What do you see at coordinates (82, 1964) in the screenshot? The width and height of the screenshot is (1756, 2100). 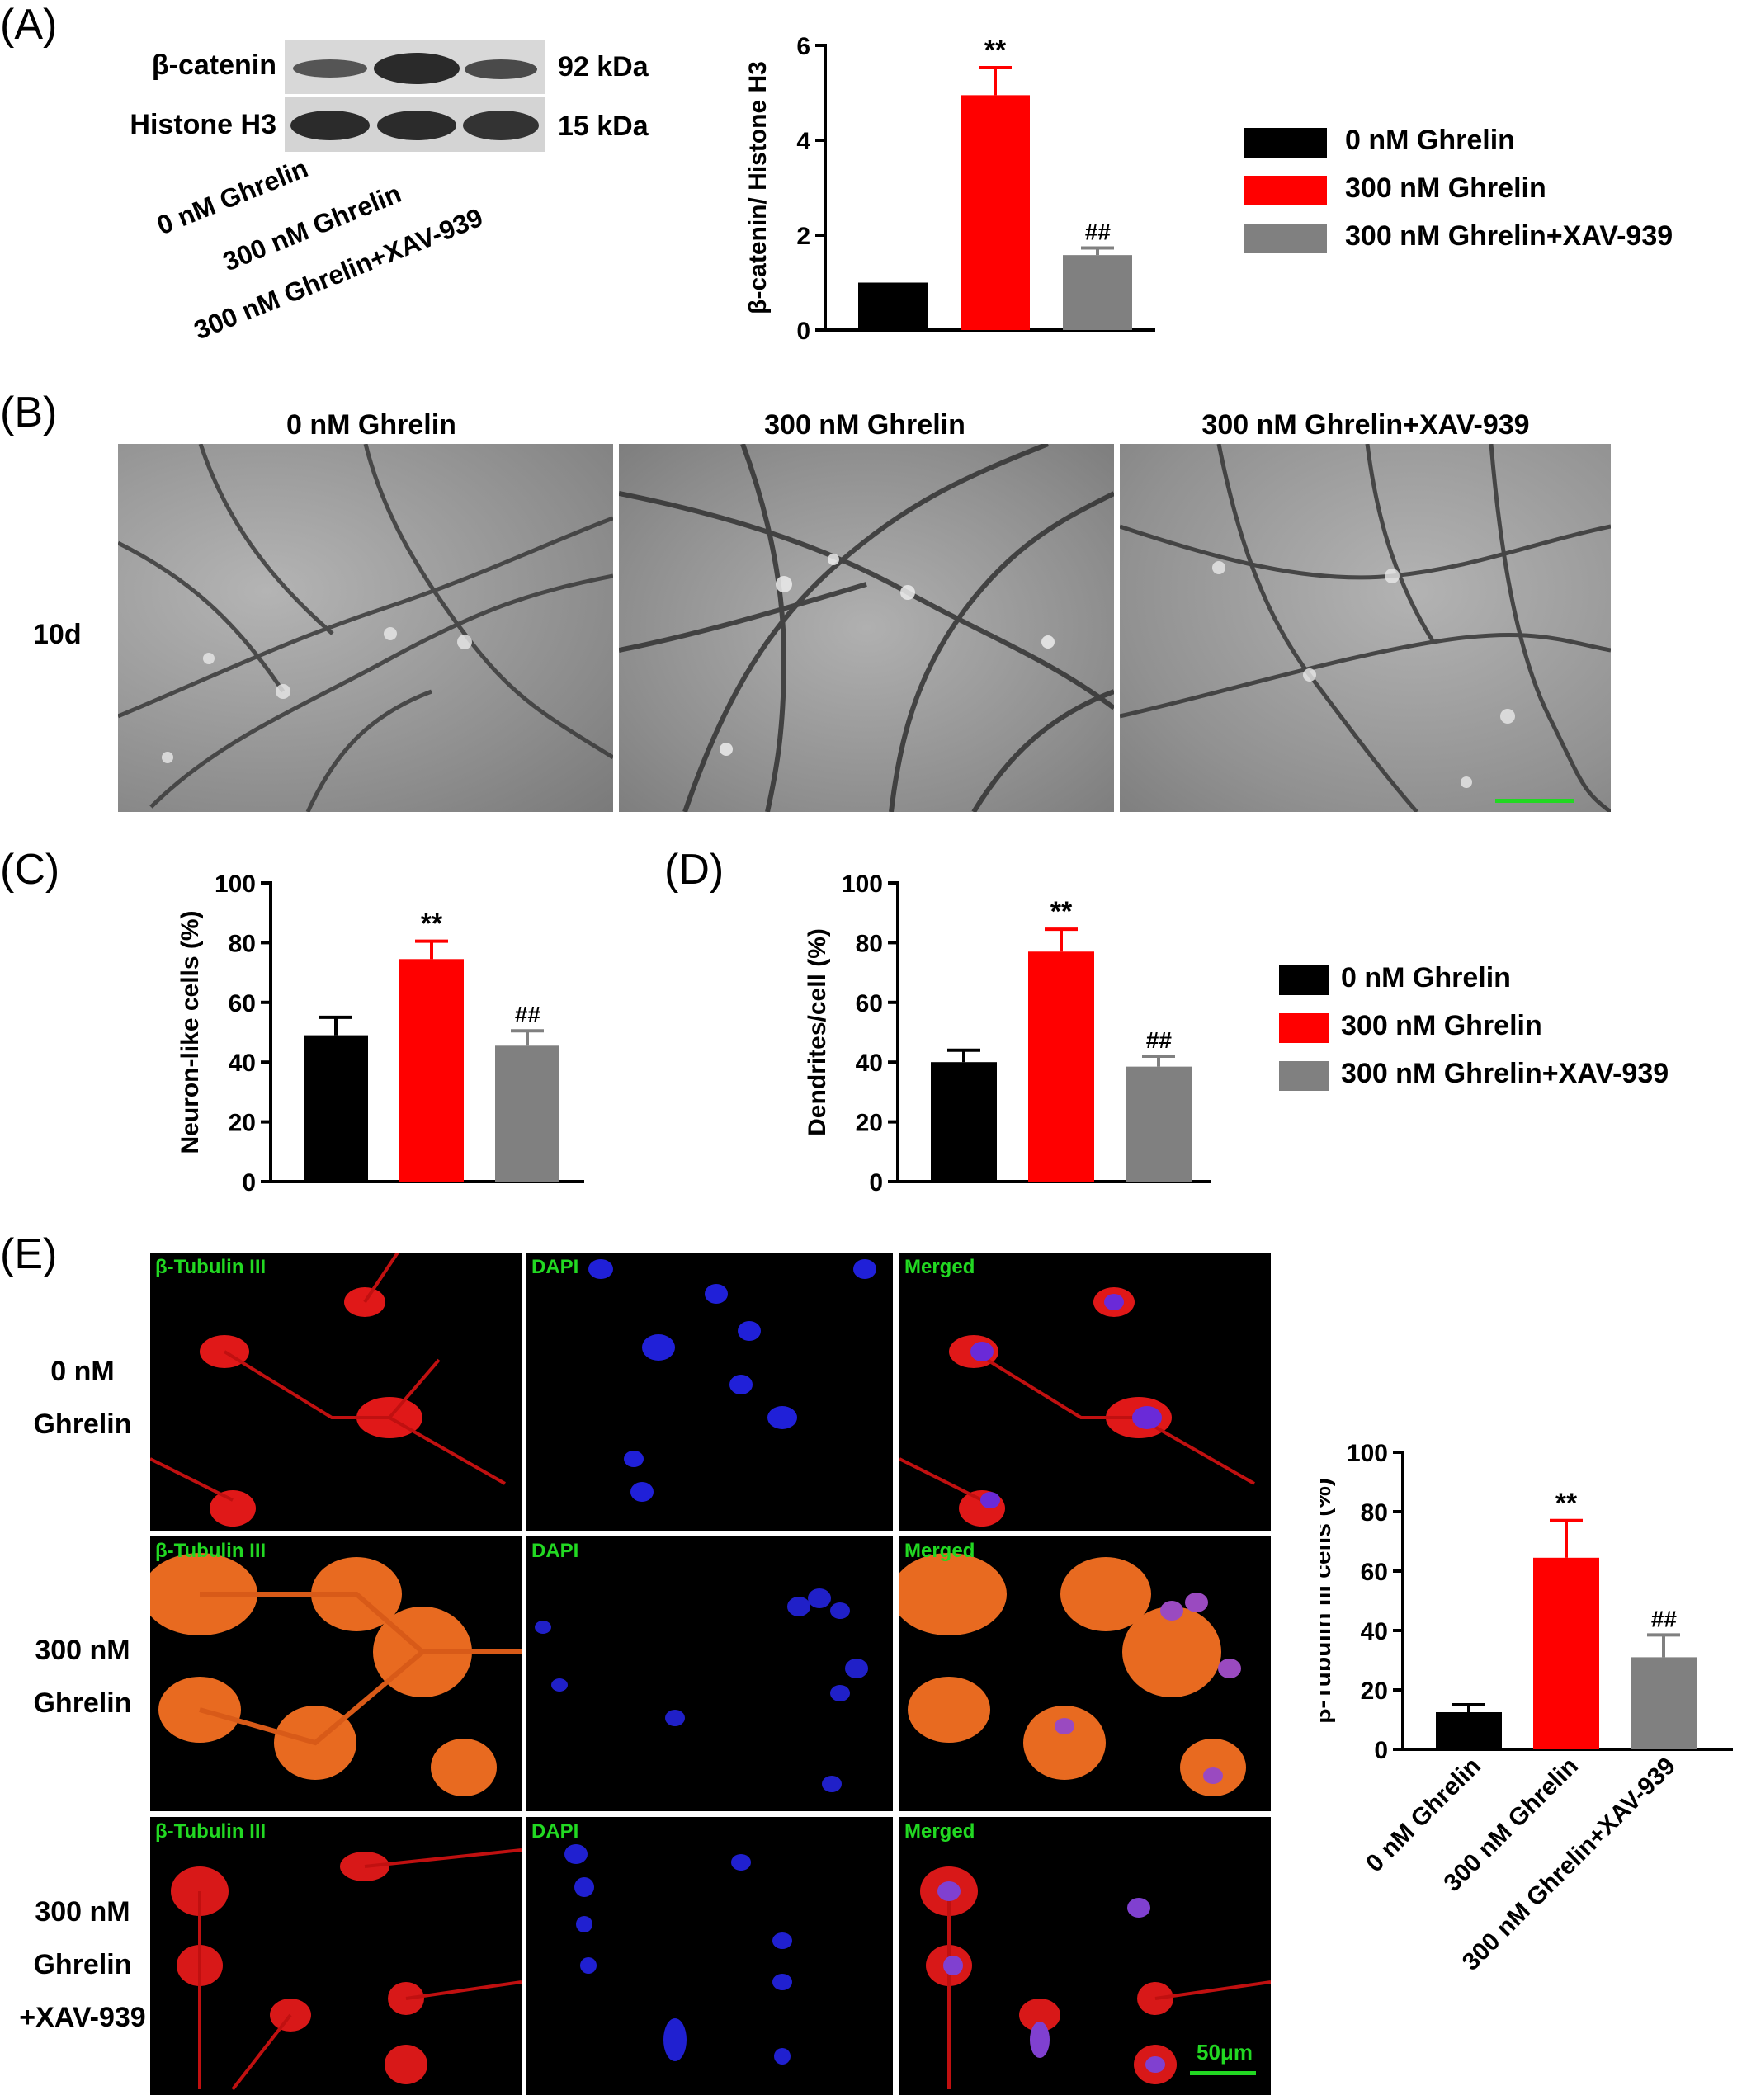 I see `fluor-row-label-2: 300 nM Ghrelin +XAV-939` at bounding box center [82, 1964].